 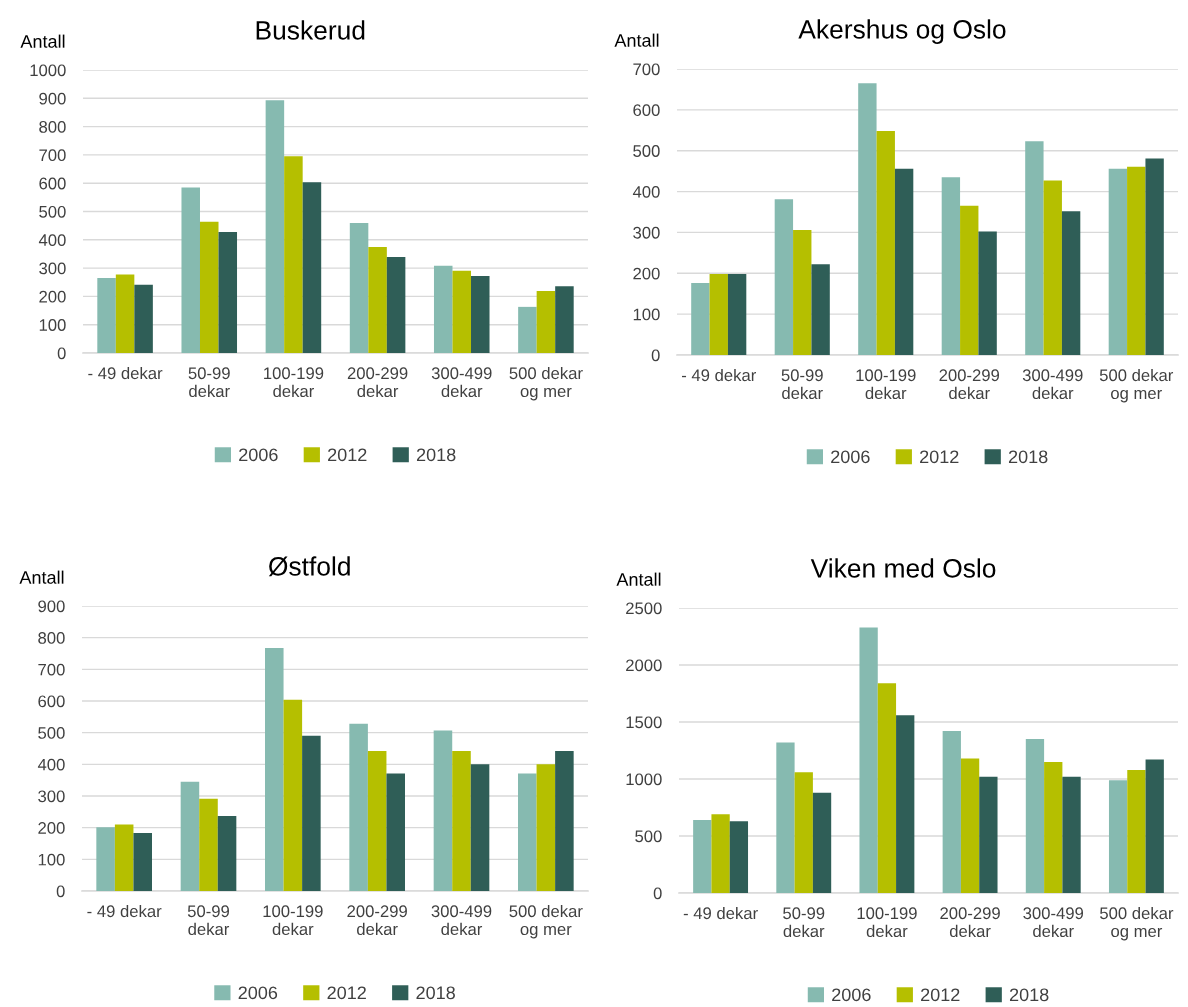 I want to click on y-tick-label: 1500, so click(x=644, y=722).